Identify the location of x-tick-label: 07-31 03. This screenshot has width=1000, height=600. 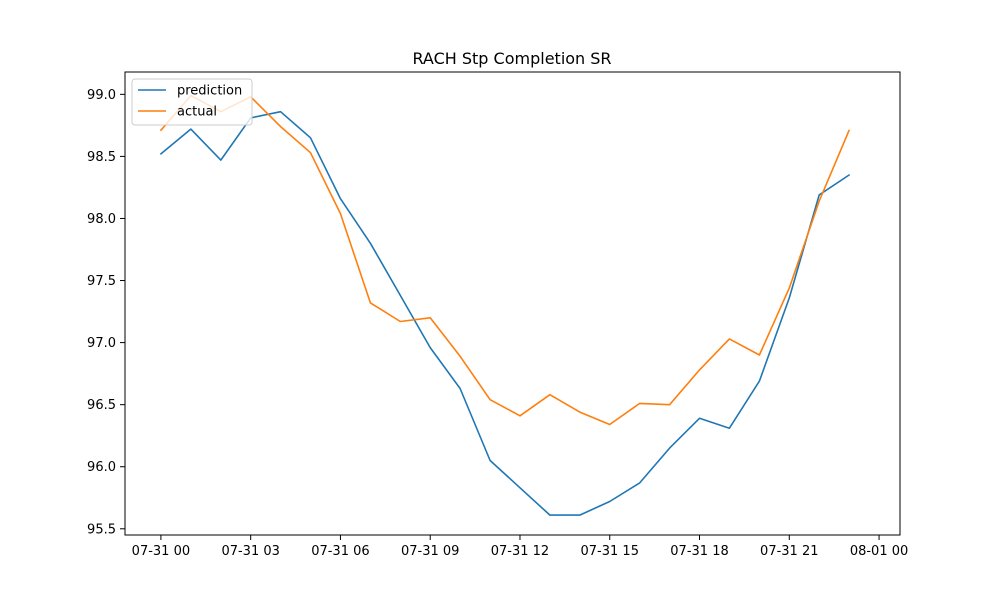
(250, 551).